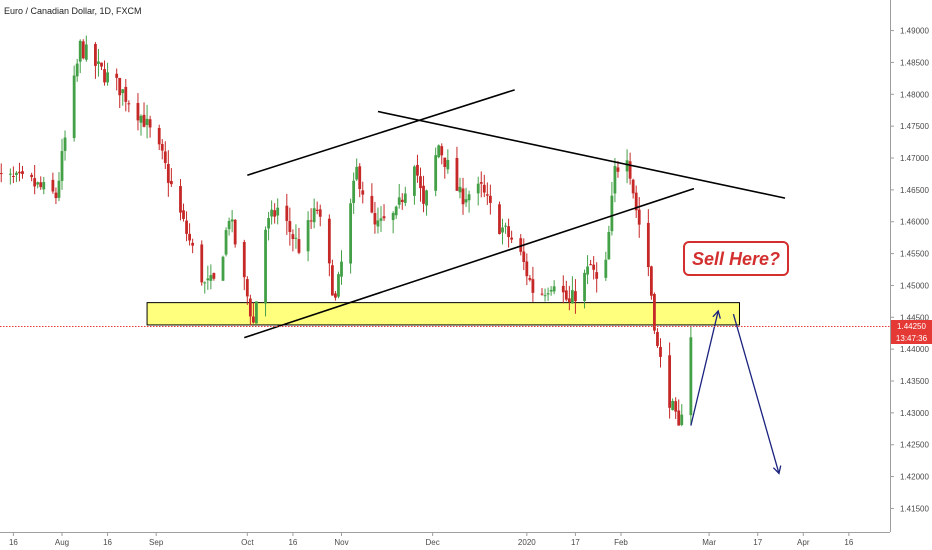 Image resolution: width=932 pixels, height=550 pixels. What do you see at coordinates (914, 62) in the screenshot?
I see `price-tick-label: 1.48500` at bounding box center [914, 62].